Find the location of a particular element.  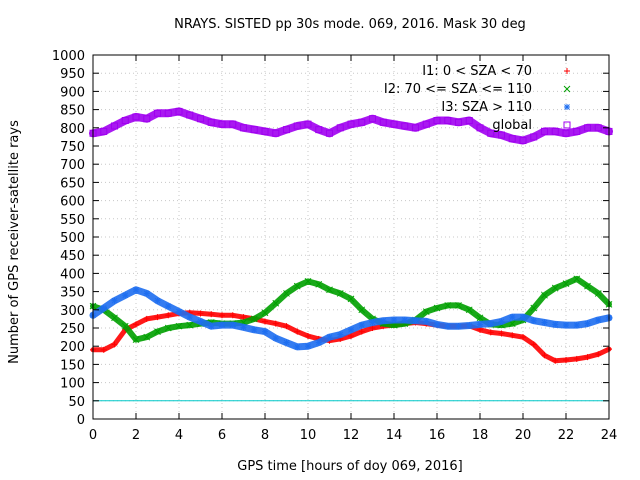

y-tick-label: 400 is located at coordinates (72, 274).